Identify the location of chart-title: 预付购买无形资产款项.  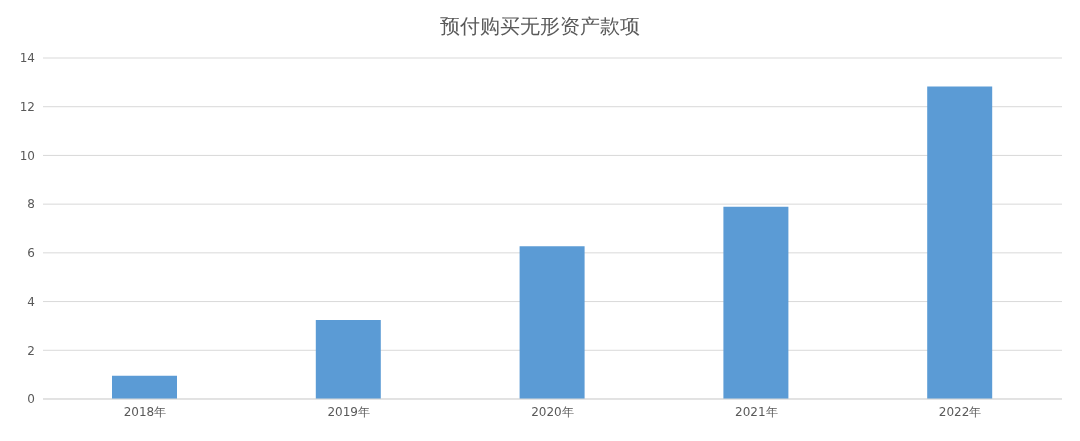
(540, 26).